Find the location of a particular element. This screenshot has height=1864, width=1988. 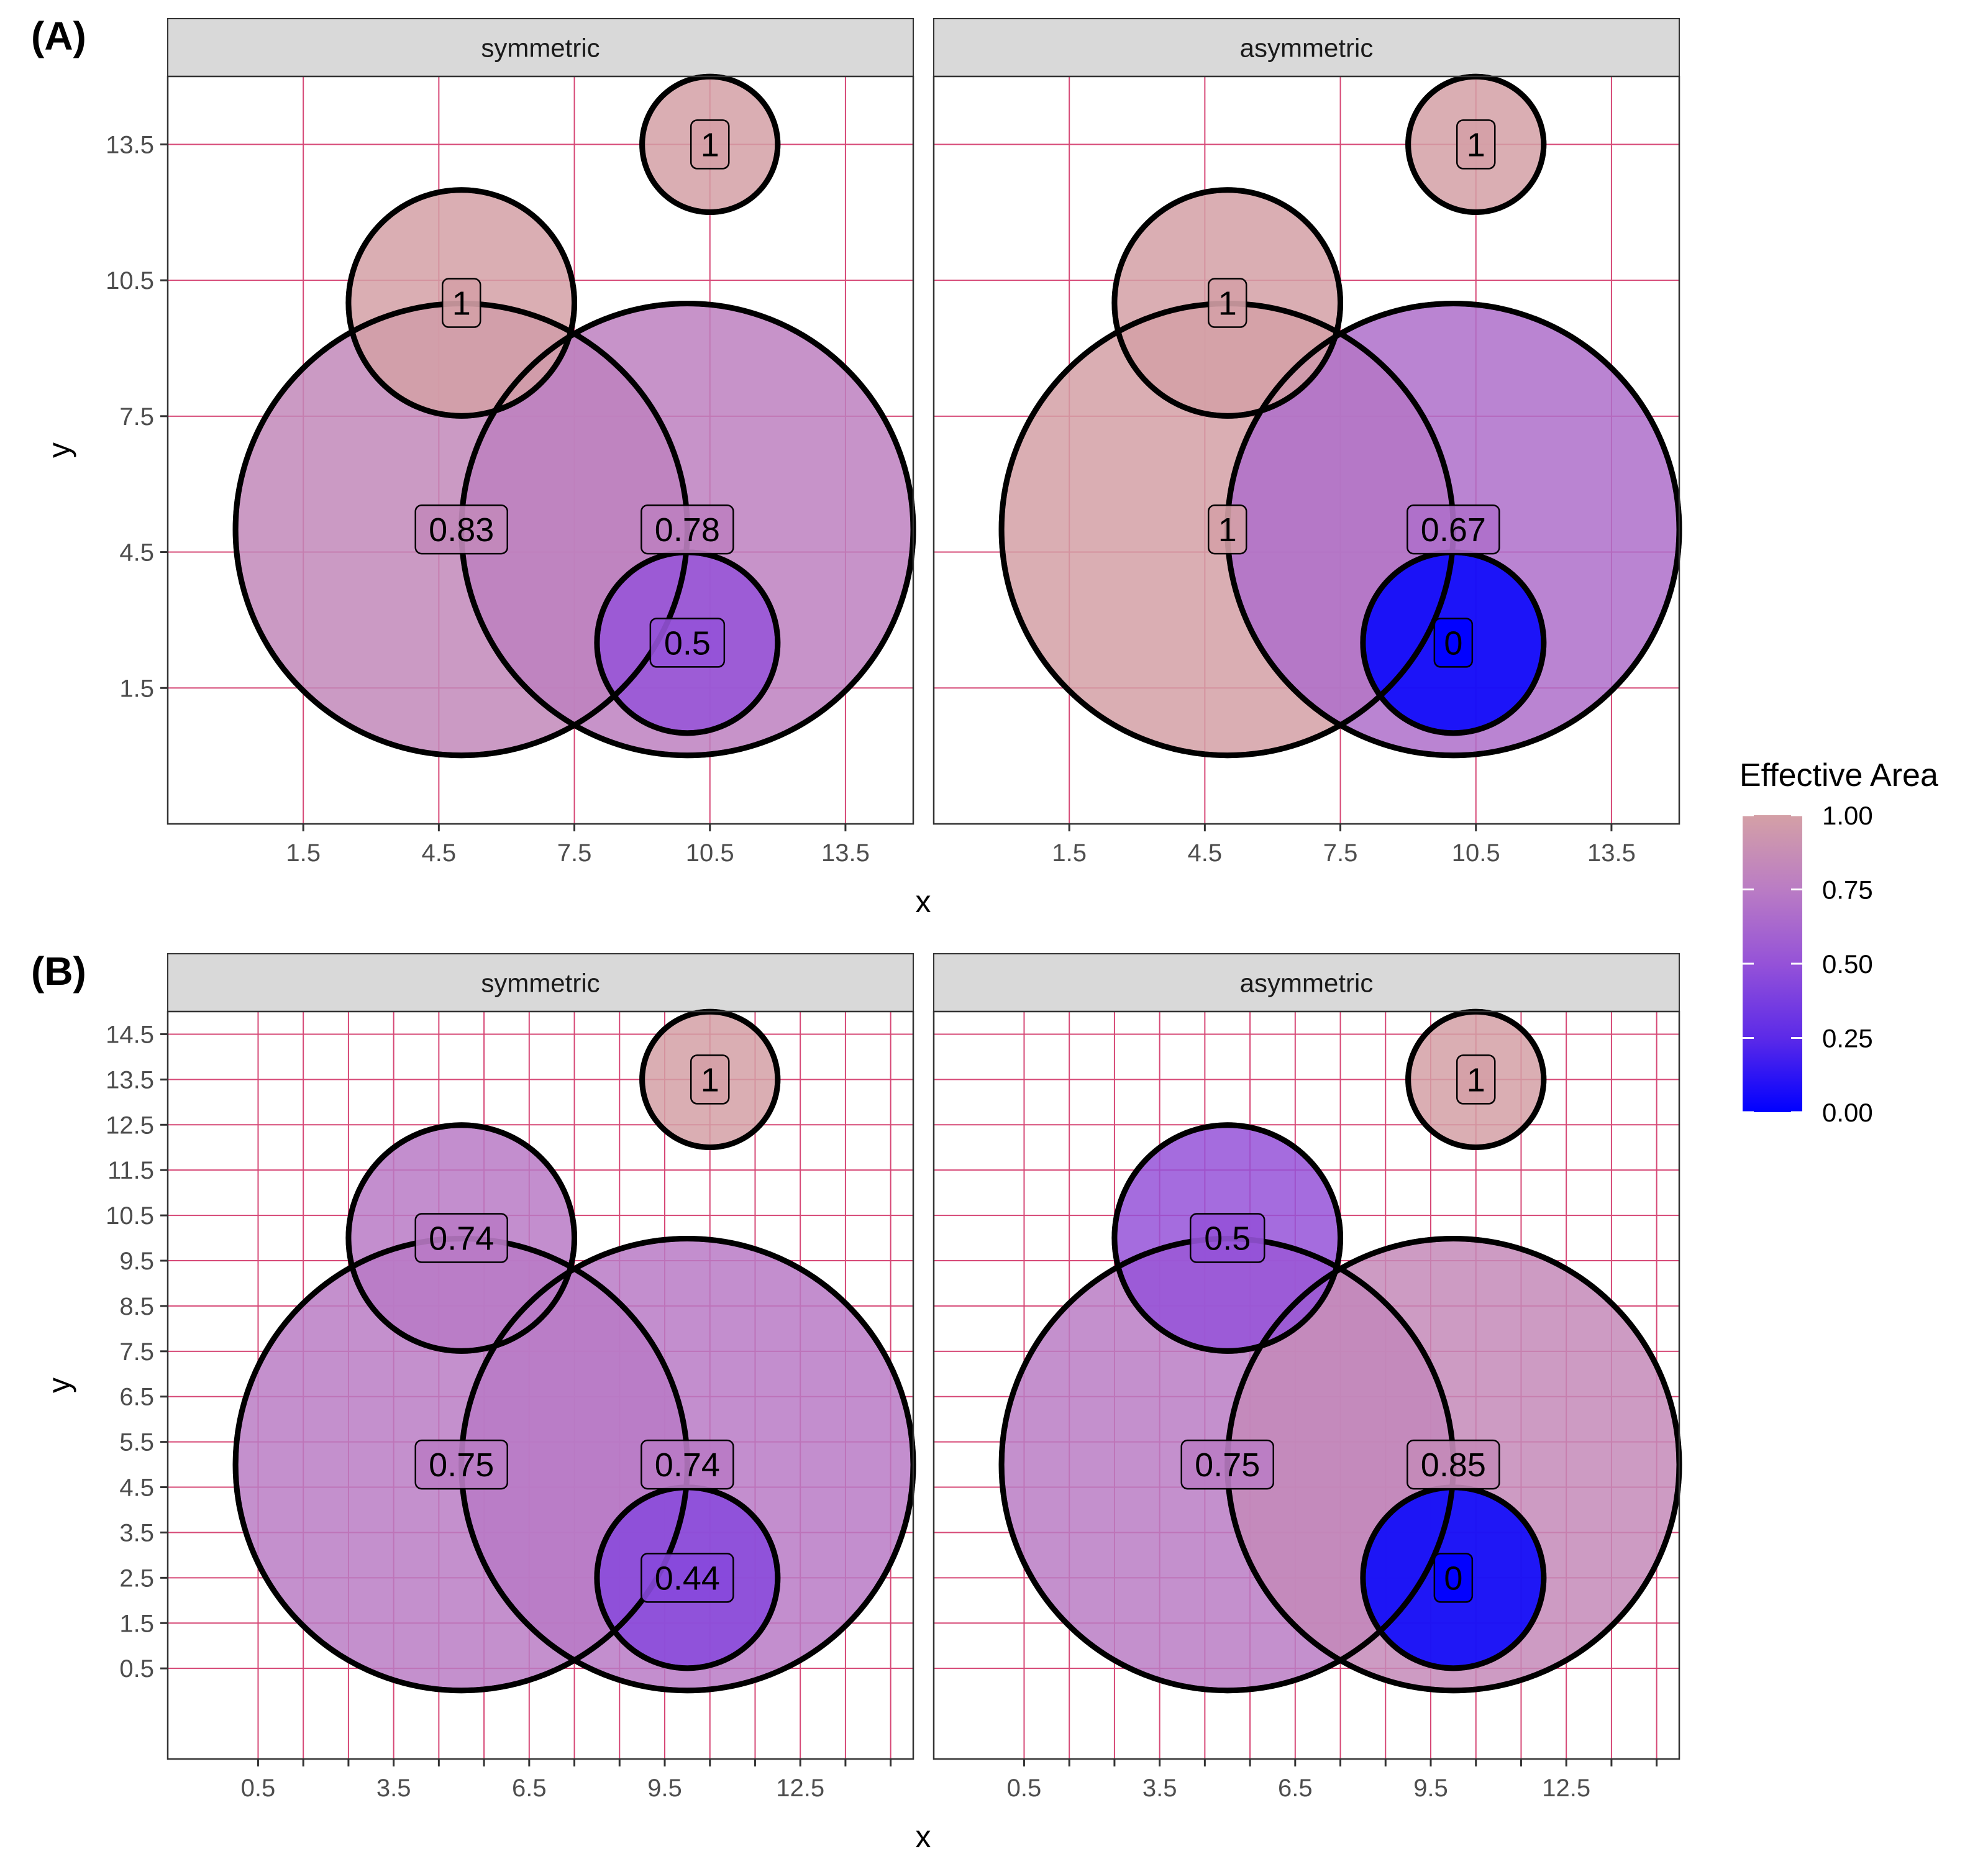

legend-tick-label: 0.00 is located at coordinates (1847, 1112).